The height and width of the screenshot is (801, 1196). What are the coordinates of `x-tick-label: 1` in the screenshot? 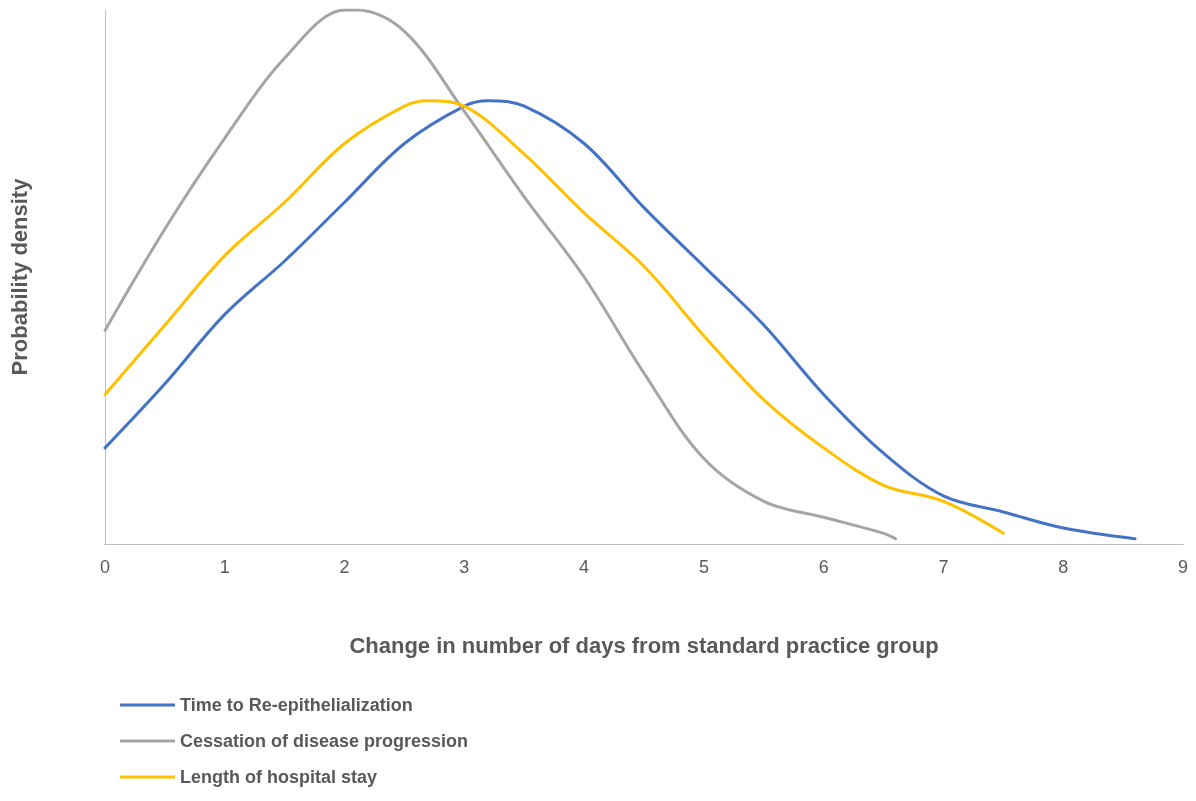 It's located at (224, 567).